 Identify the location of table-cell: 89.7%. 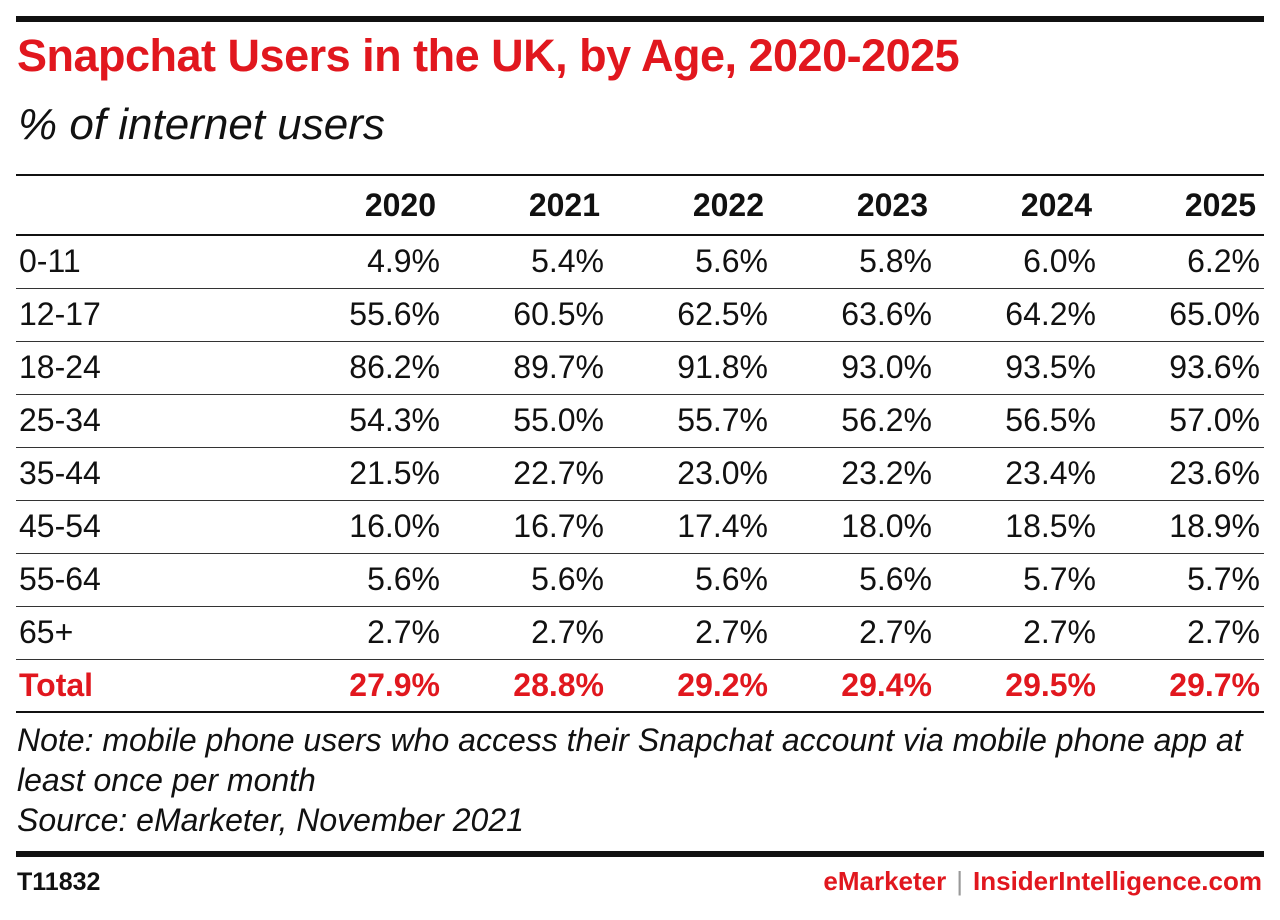
(558, 367).